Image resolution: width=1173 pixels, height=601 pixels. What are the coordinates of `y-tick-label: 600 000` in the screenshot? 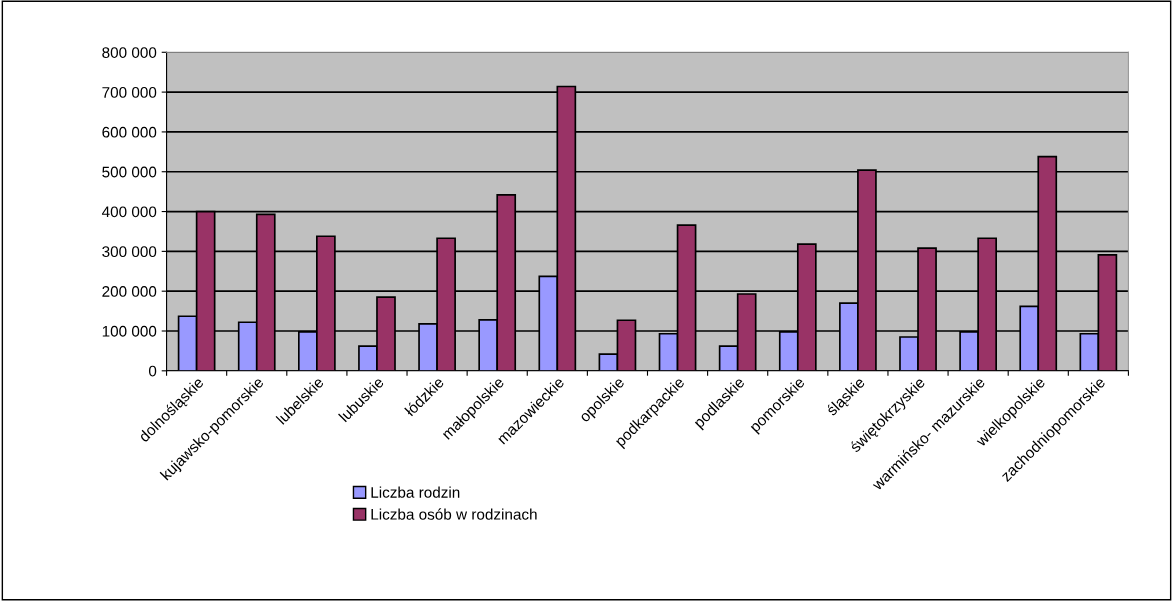 It's located at (129, 132).